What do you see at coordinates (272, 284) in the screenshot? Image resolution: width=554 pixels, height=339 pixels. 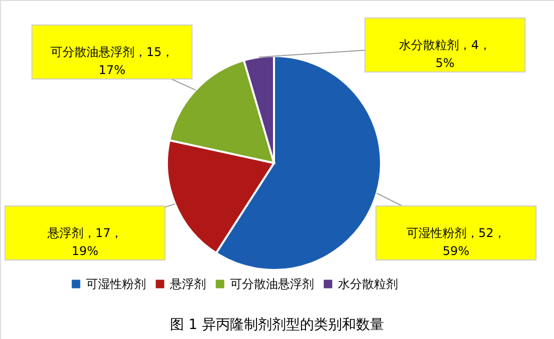 I see `legend-label: 可分散油悬浮剂` at bounding box center [272, 284].